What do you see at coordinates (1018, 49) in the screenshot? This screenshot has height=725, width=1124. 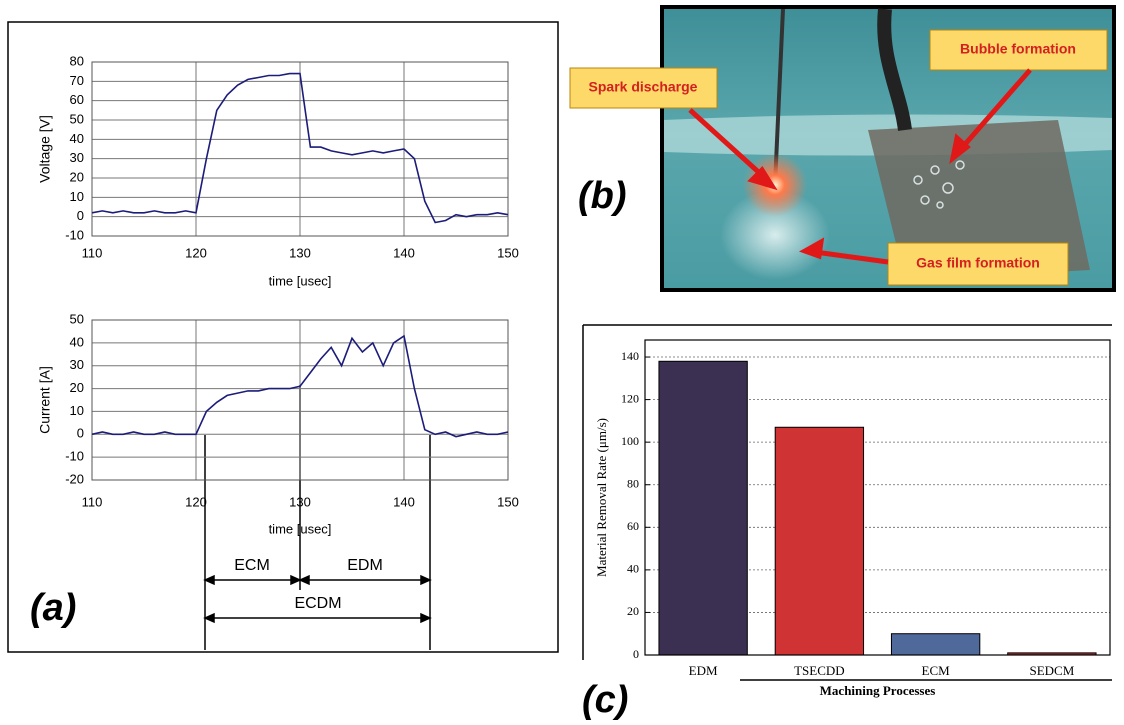 I see `photo-label: Bubble formation` at bounding box center [1018, 49].